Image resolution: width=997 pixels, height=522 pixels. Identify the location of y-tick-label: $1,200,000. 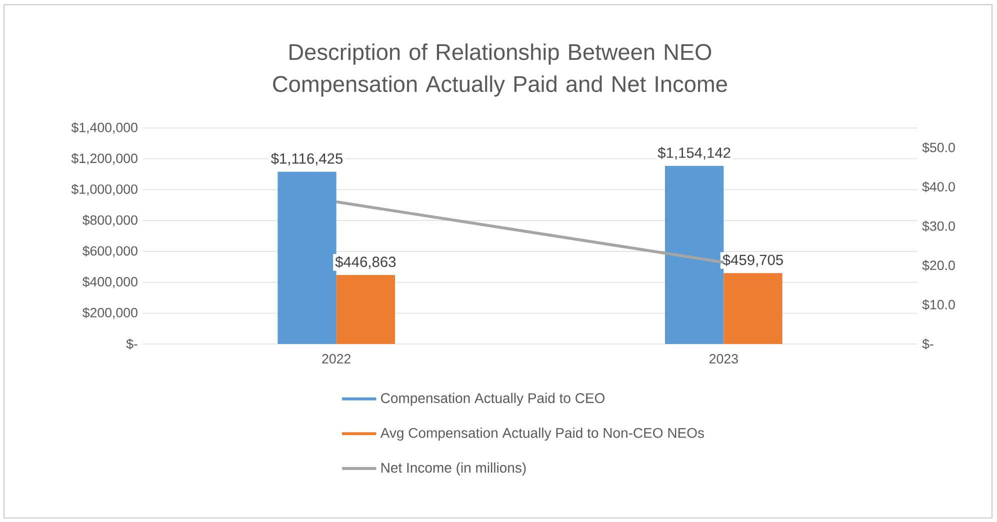
(104, 159).